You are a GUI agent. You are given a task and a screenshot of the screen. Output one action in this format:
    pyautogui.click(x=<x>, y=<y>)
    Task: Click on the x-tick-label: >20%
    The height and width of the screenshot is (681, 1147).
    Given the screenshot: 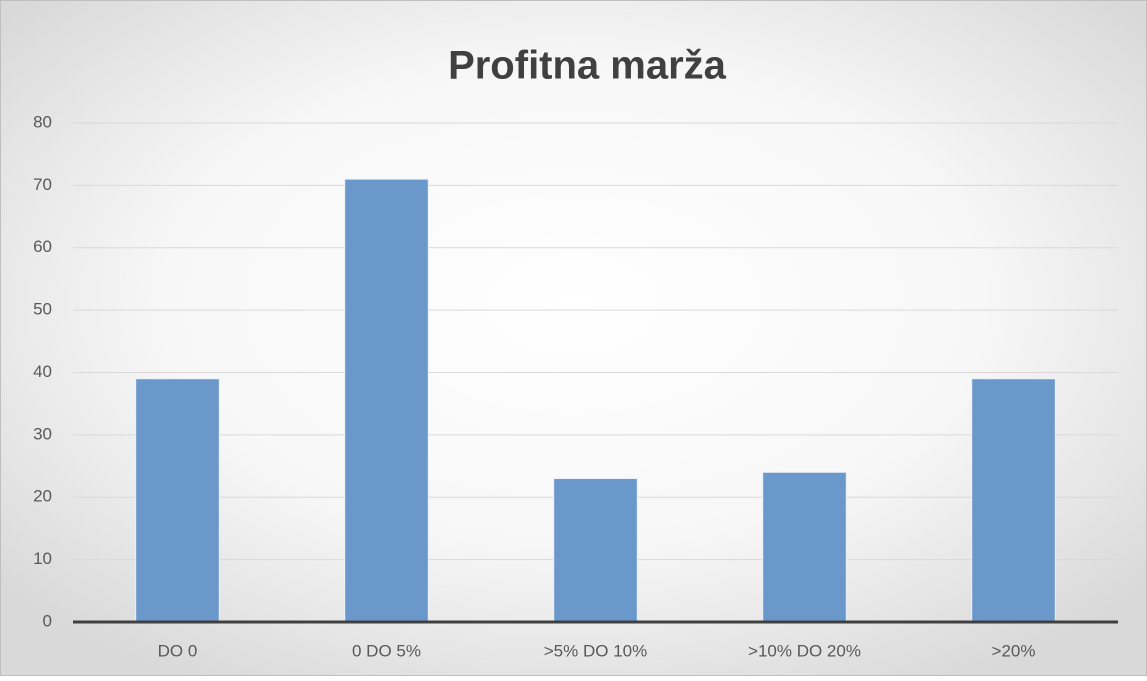 What is the action you would take?
    pyautogui.click(x=1014, y=650)
    